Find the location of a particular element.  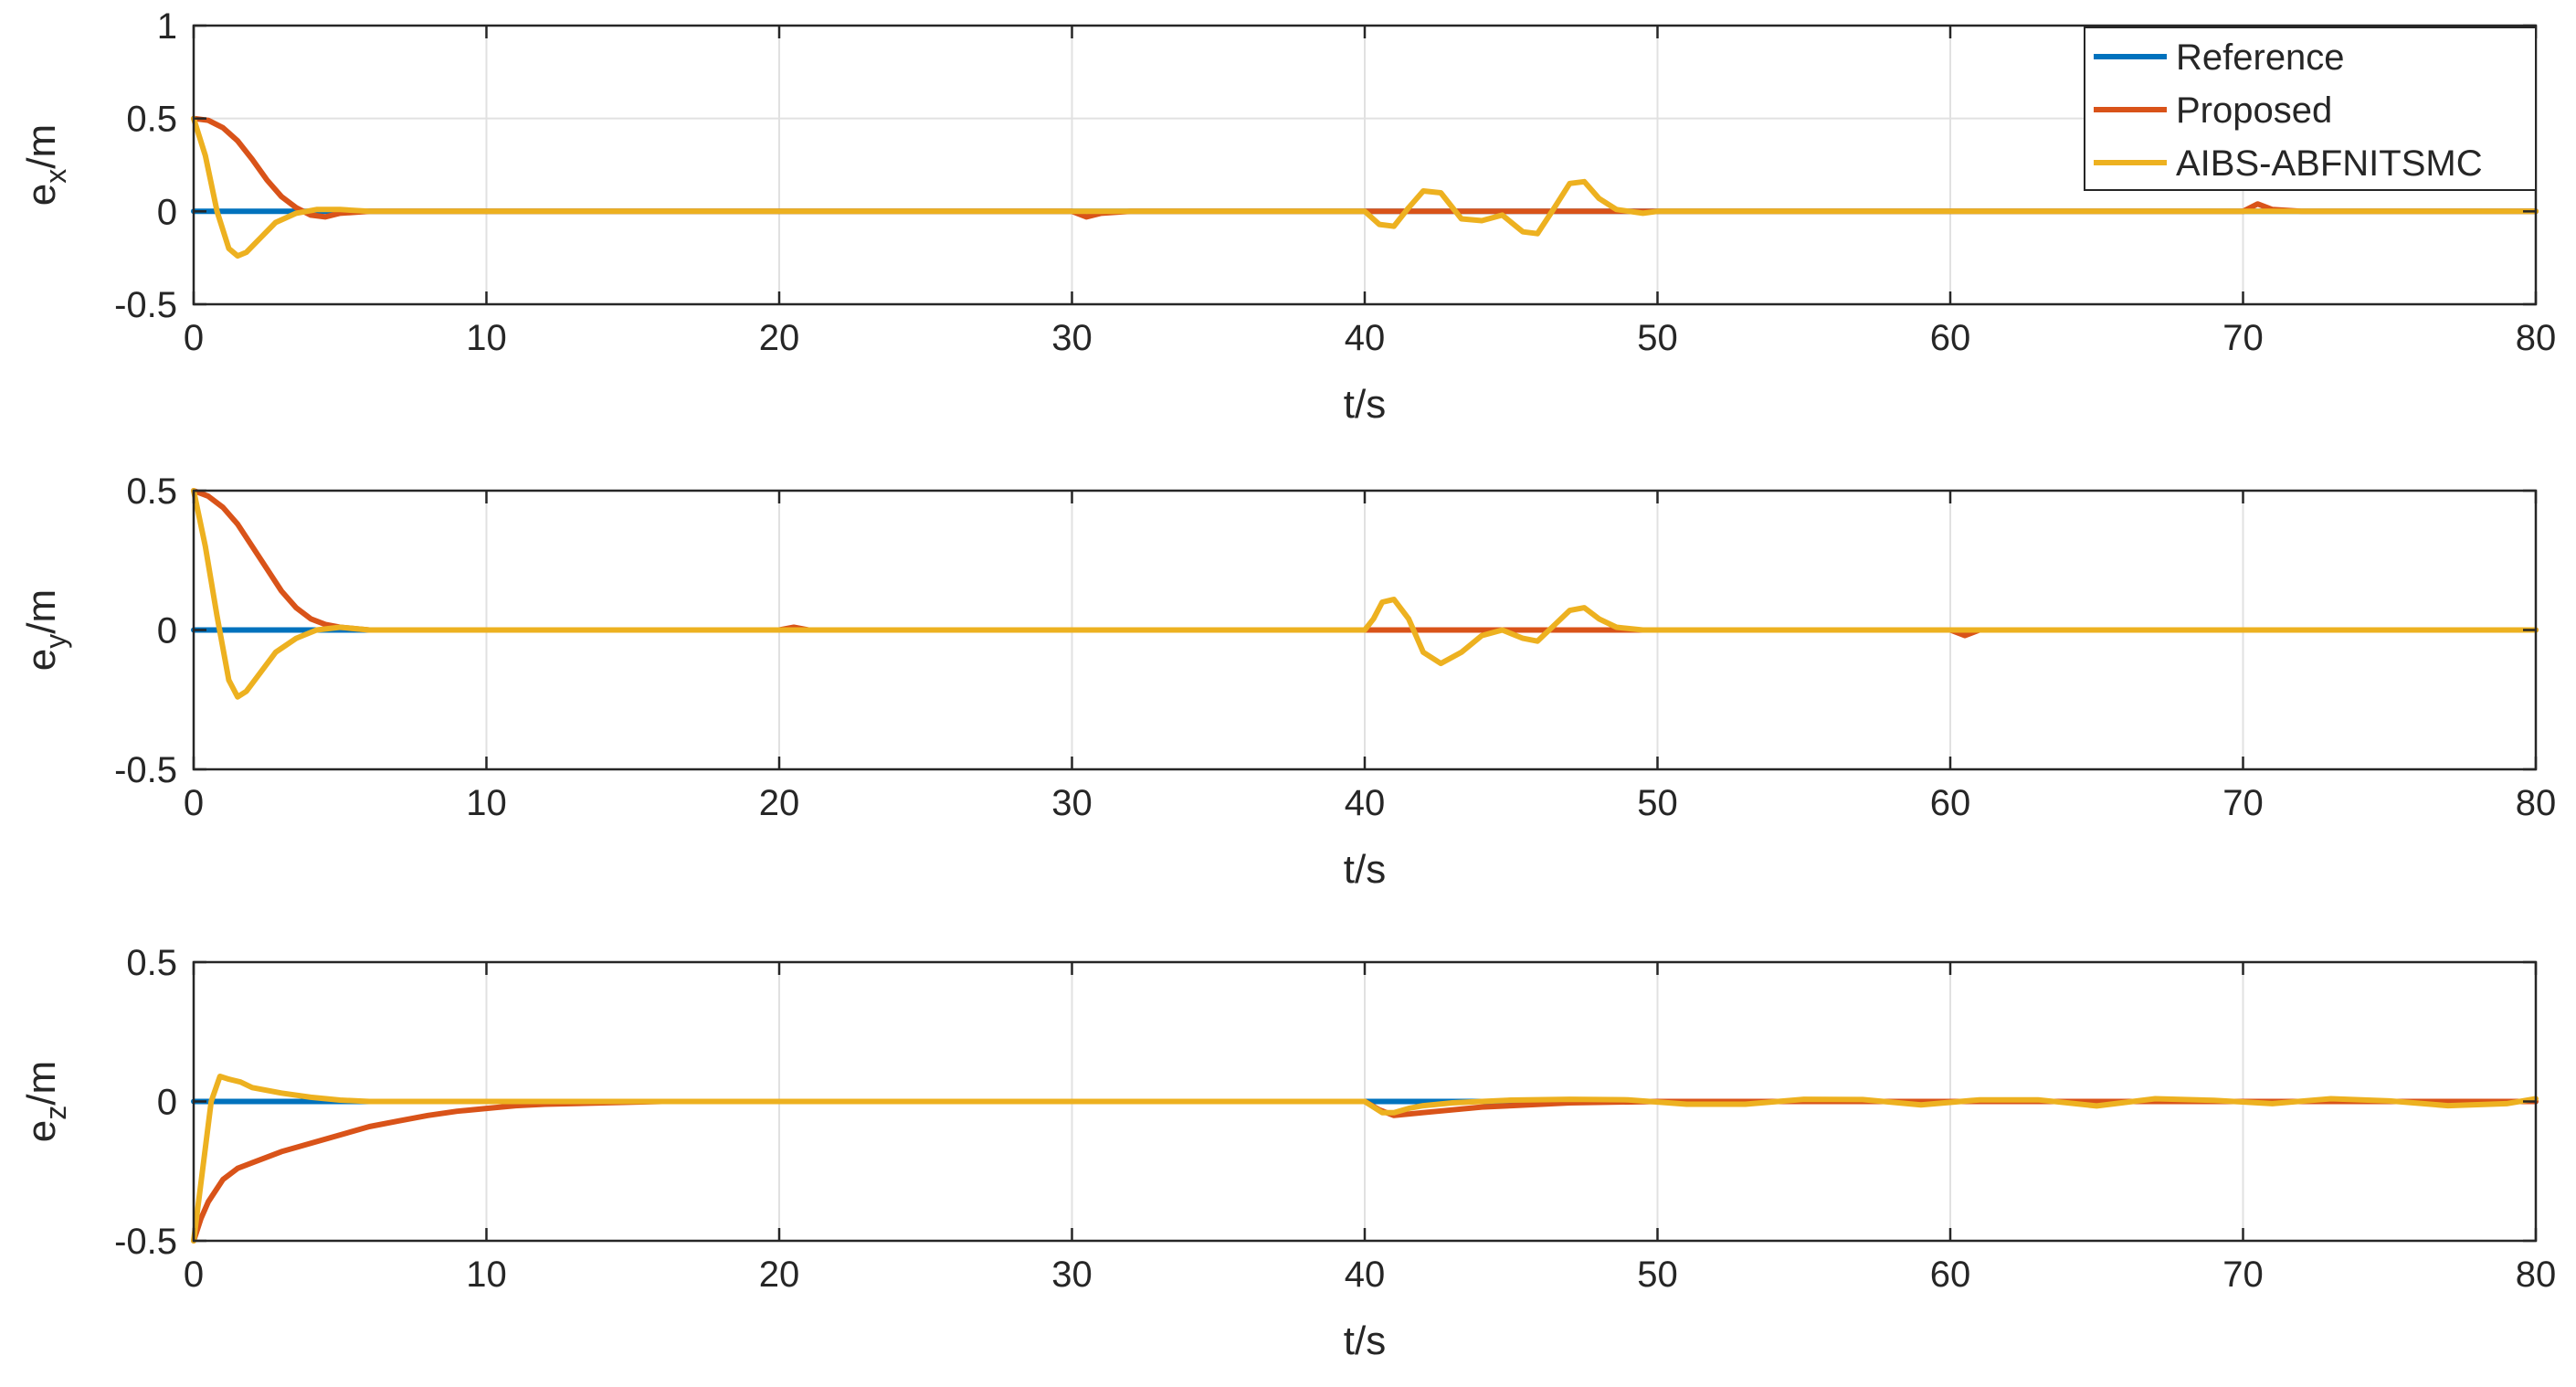

legend: Reference Proposed AIBS-ABFNITSMC is located at coordinates (2310, 108).